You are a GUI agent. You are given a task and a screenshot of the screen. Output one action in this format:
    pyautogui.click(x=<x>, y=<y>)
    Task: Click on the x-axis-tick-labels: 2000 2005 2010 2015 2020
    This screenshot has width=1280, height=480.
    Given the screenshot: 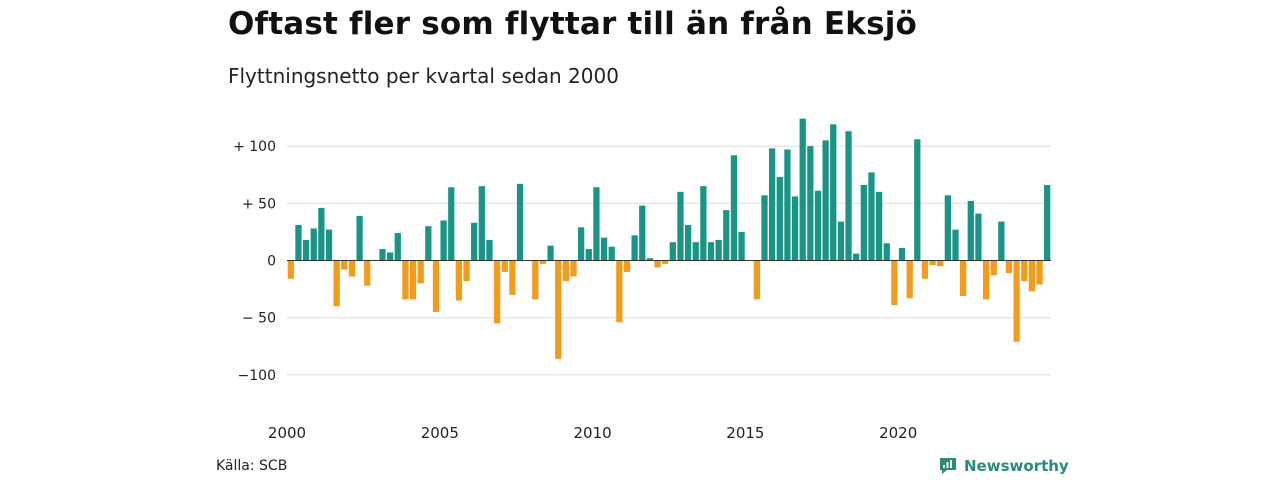 What is the action you would take?
    pyautogui.click(x=592, y=433)
    